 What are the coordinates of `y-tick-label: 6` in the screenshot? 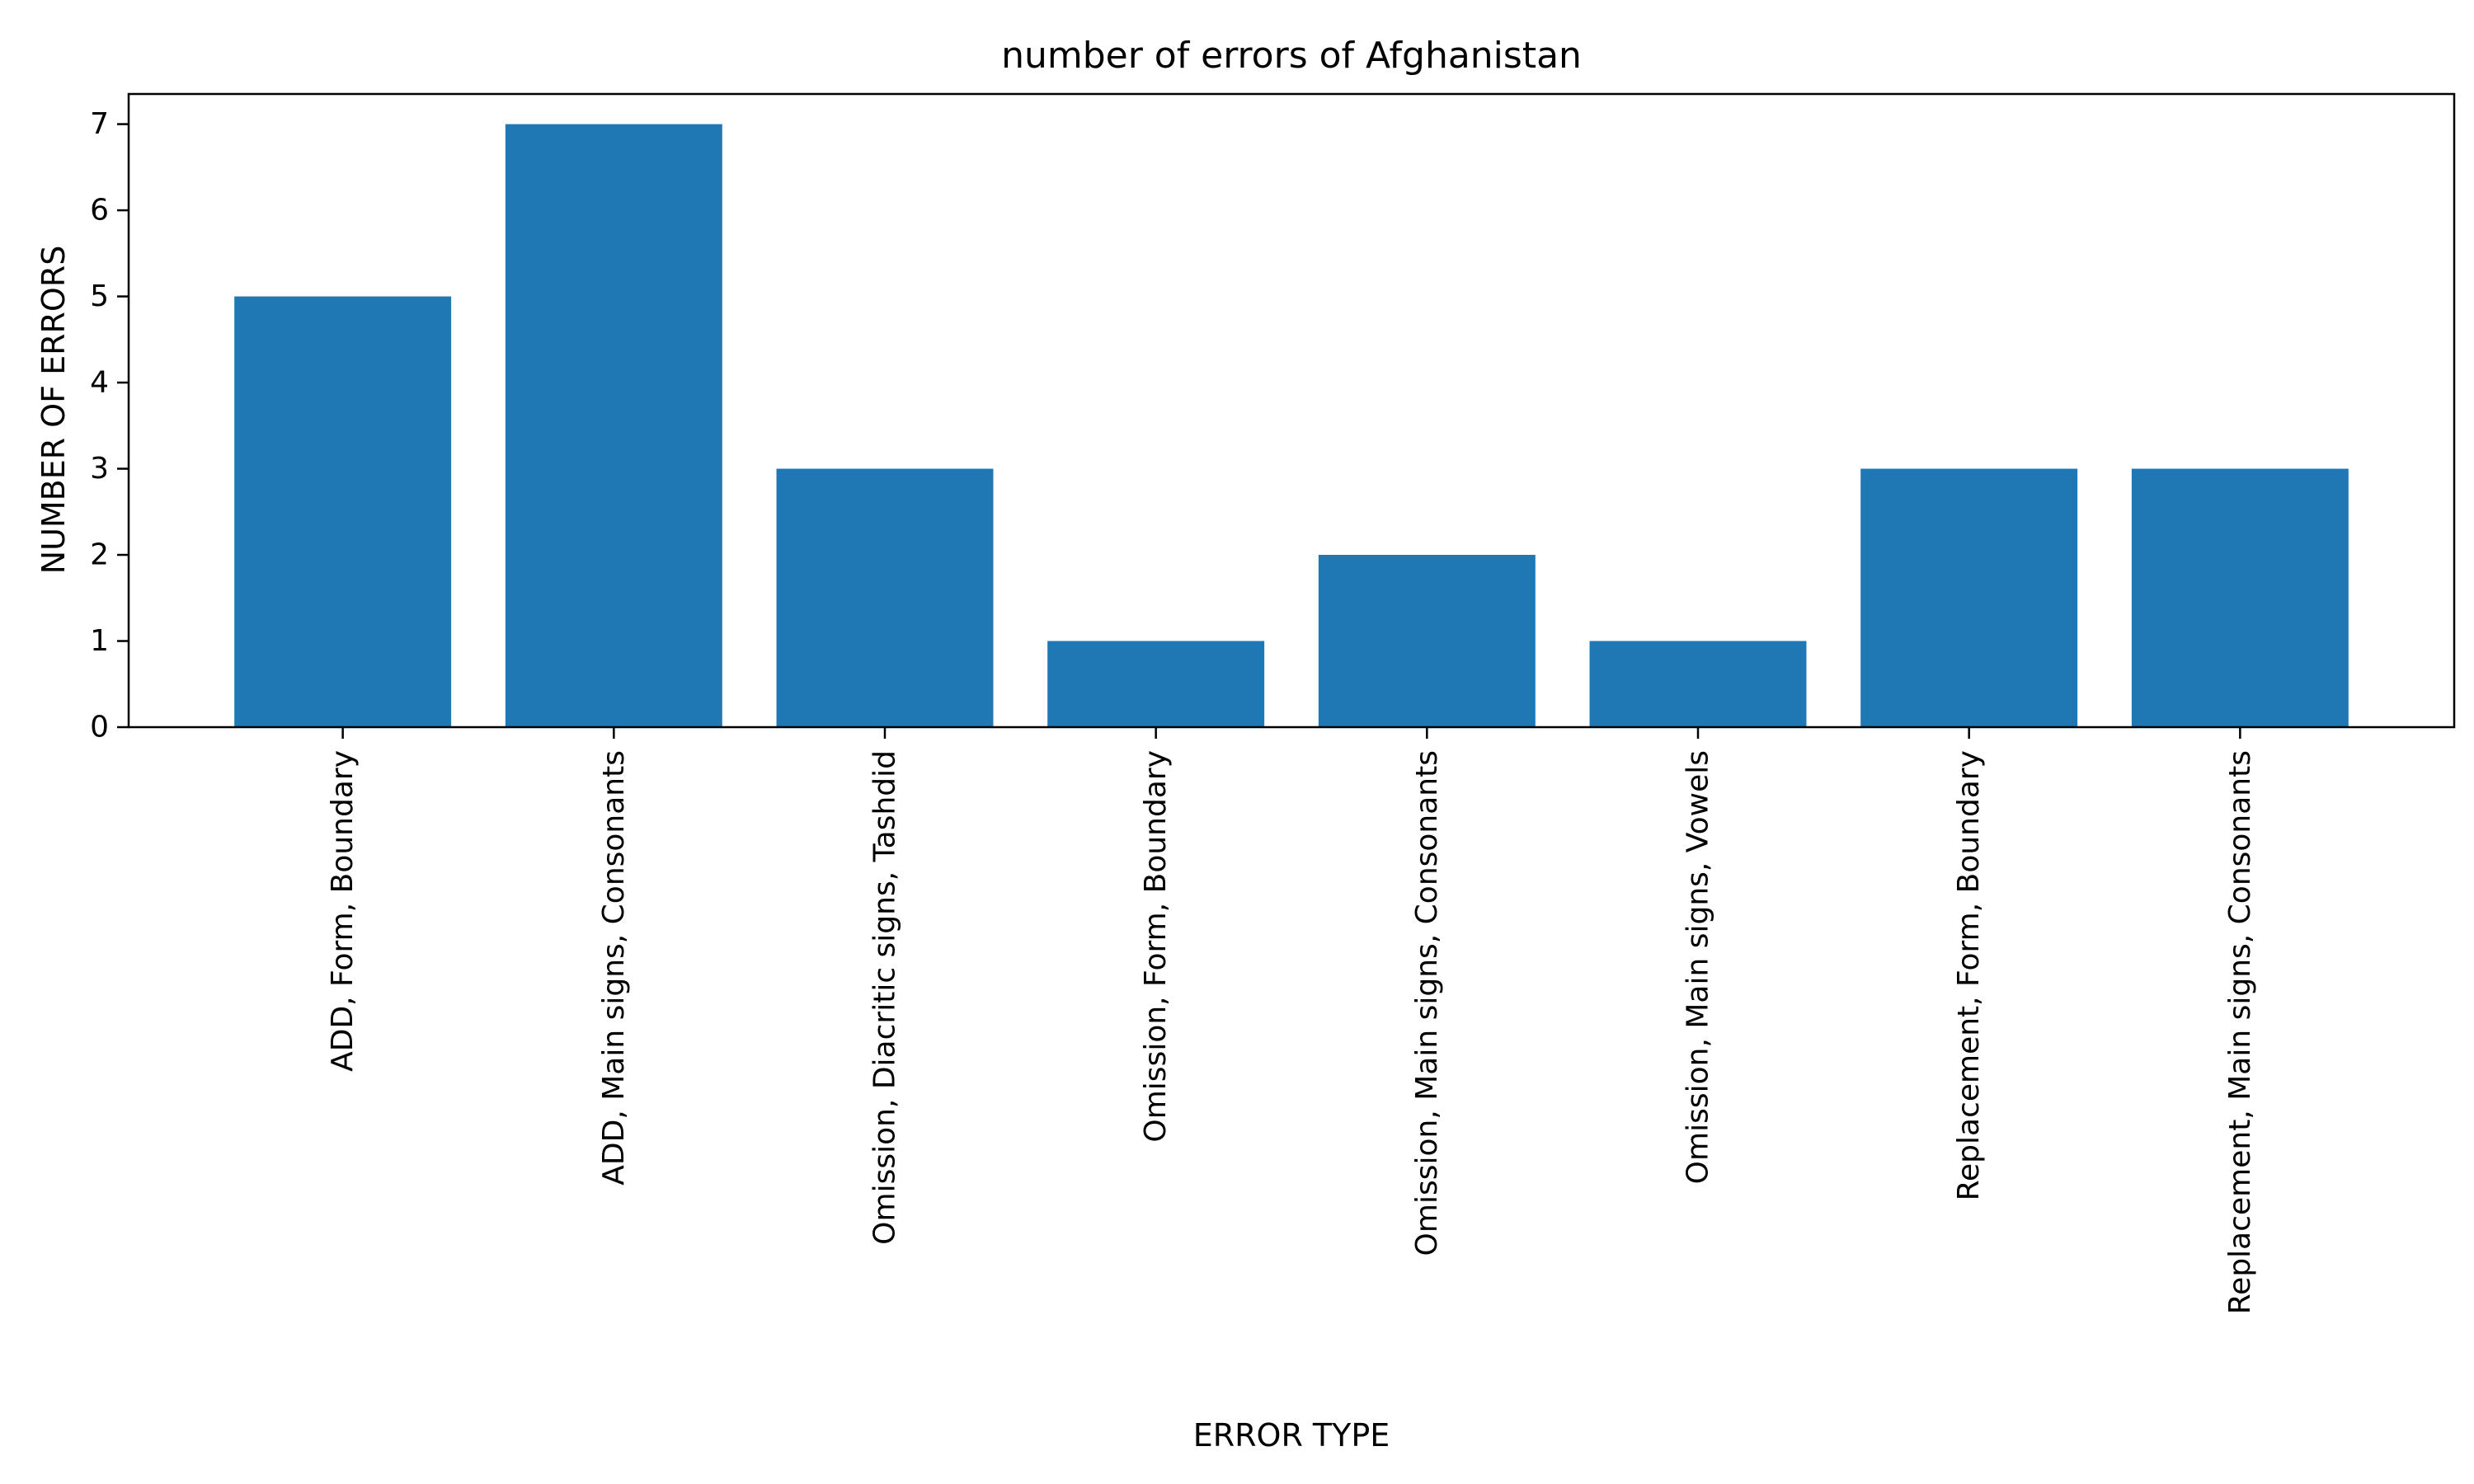 It's located at (99, 211).